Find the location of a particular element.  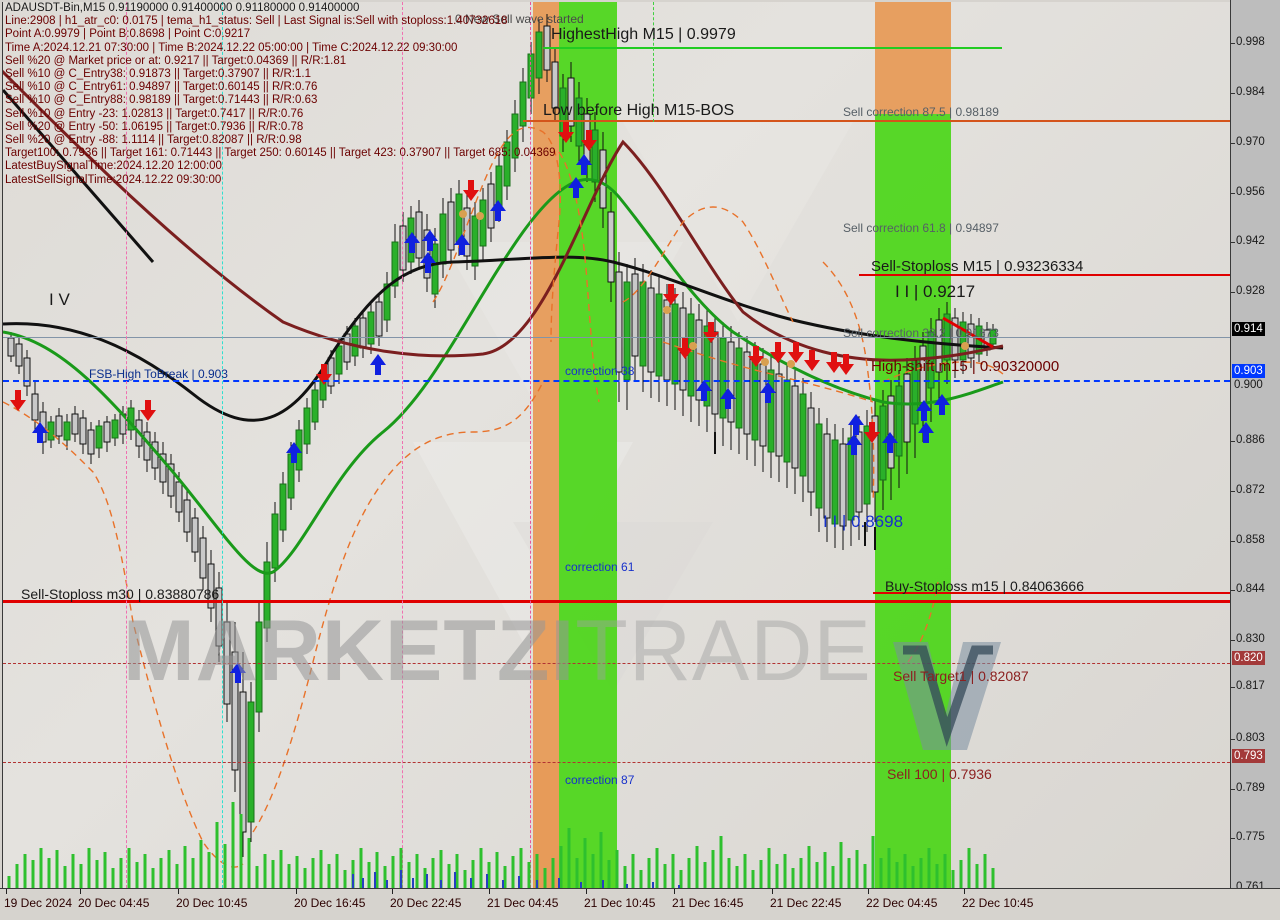

time-tick-label: 20 Dec 10:45 is located at coordinates (212, 903).